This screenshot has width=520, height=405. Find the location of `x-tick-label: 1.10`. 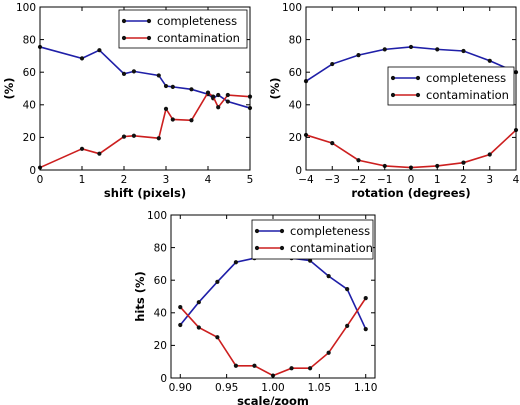

x-tick-label: 1.10 is located at coordinates (365, 388).